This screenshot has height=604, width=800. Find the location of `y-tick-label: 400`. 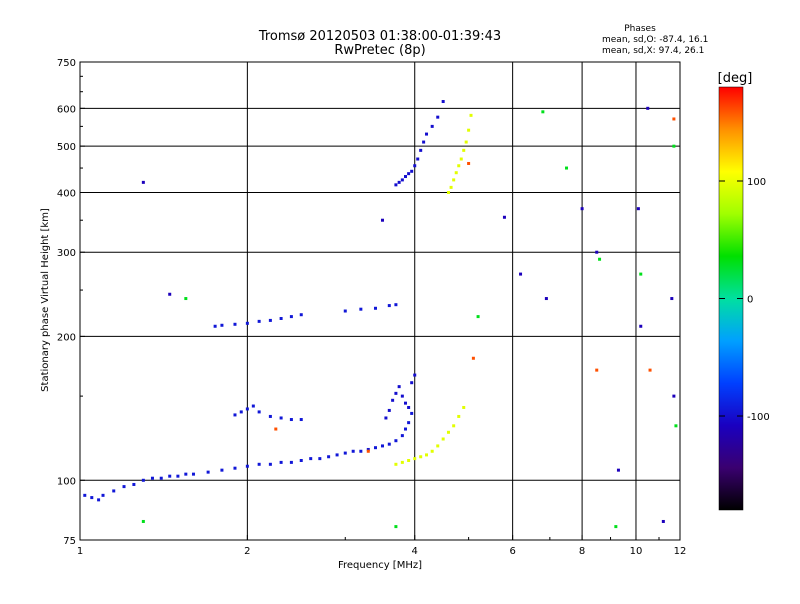

y-tick-label: 400 is located at coordinates (66, 193).